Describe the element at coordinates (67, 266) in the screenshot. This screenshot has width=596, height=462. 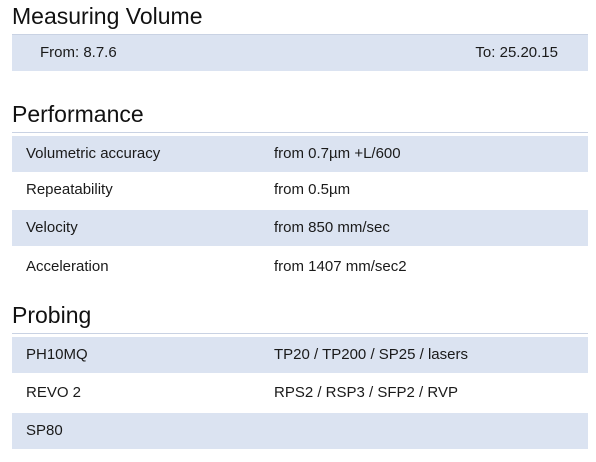
I see `spec-label: Acceleration` at that location.